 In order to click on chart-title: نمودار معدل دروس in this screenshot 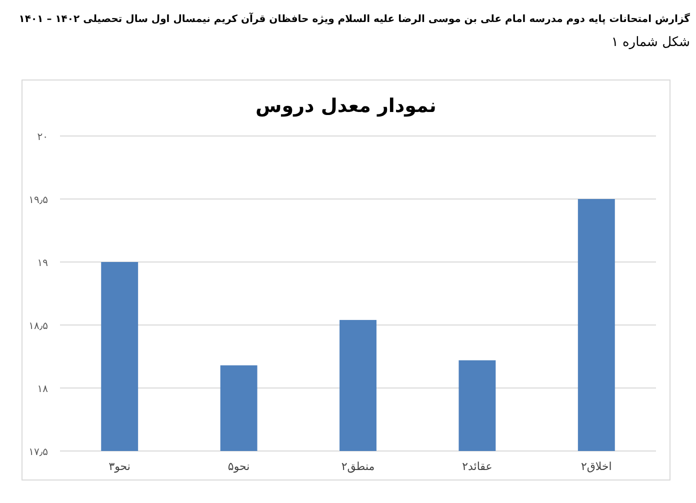, I will do `click(346, 106)`.